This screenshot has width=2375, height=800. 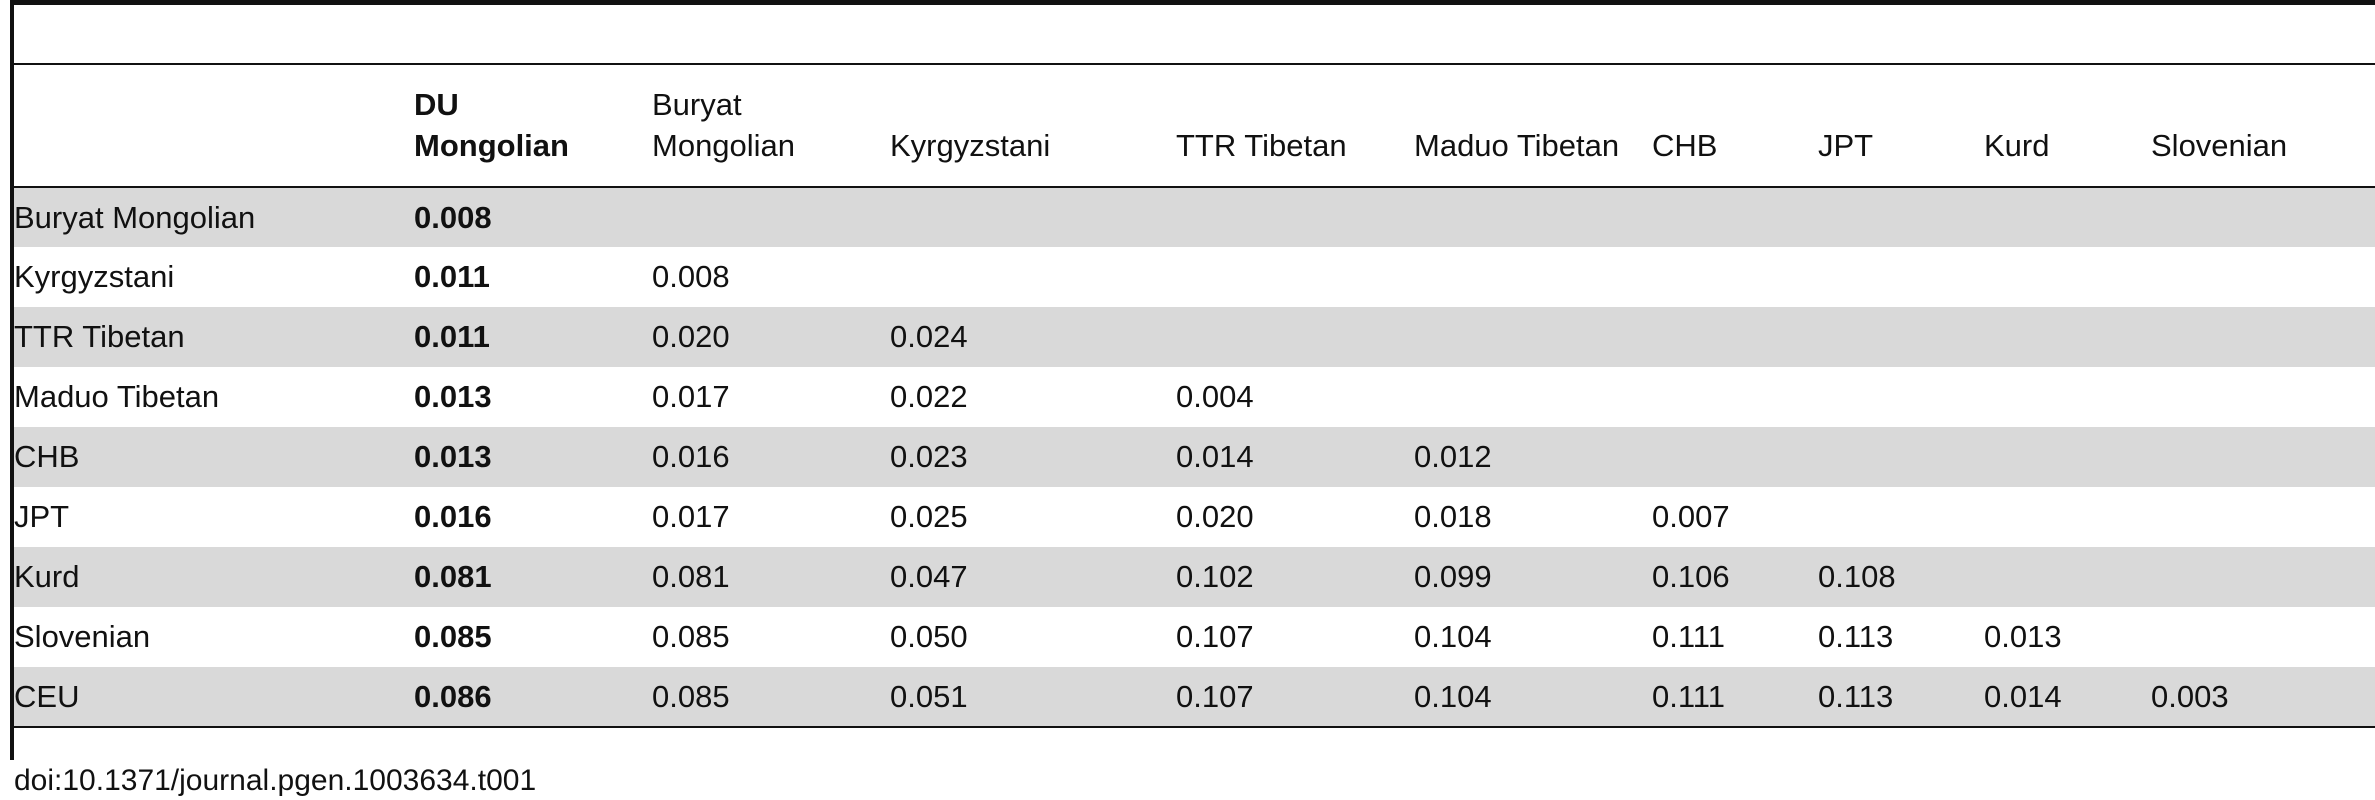 What do you see at coordinates (691, 276) in the screenshot?
I see `fst-value: 0.008` at bounding box center [691, 276].